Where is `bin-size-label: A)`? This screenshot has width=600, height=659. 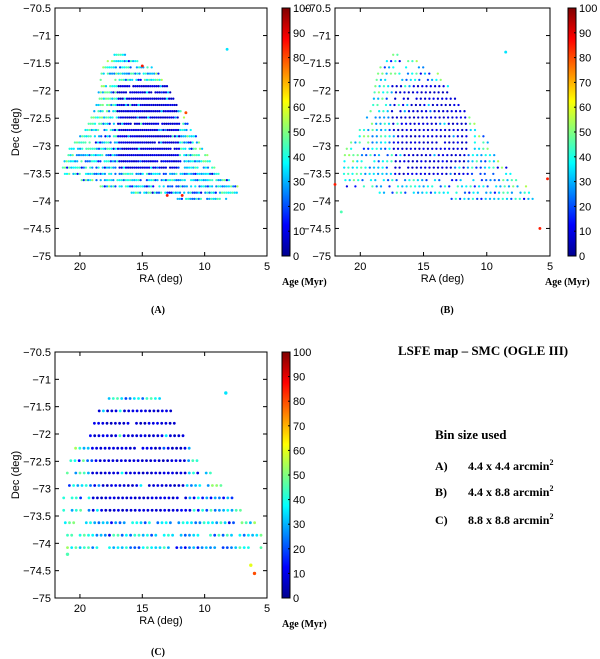
bin-size-label: A) is located at coordinates (441, 466).